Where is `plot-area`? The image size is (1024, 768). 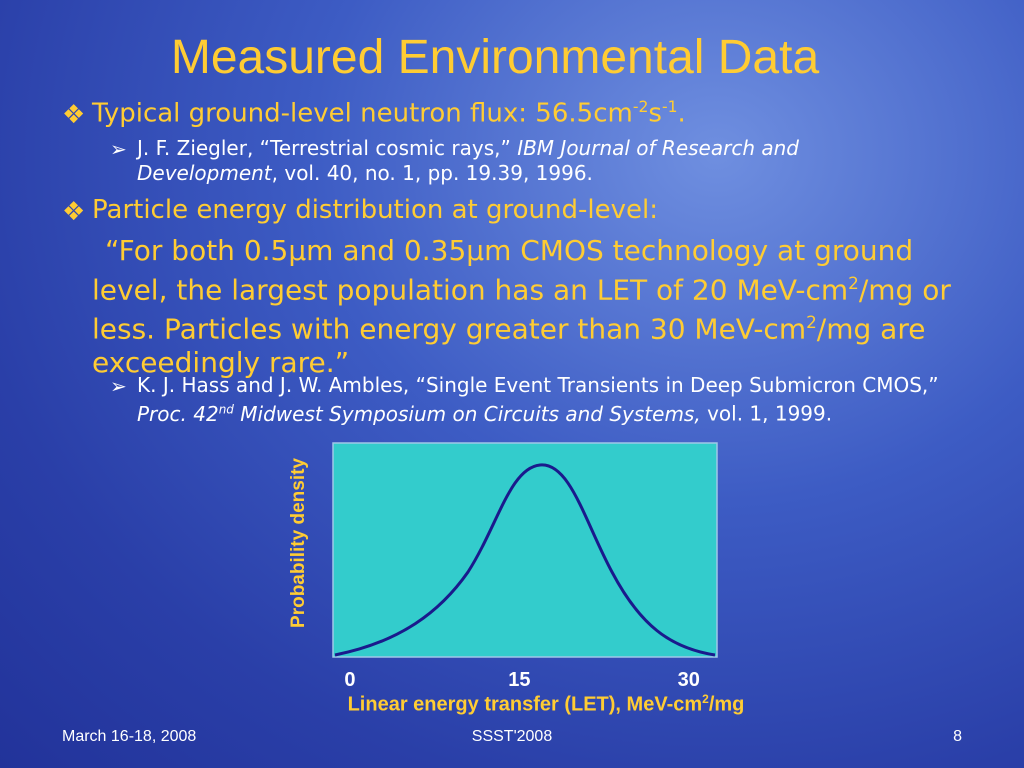 plot-area is located at coordinates (525, 550).